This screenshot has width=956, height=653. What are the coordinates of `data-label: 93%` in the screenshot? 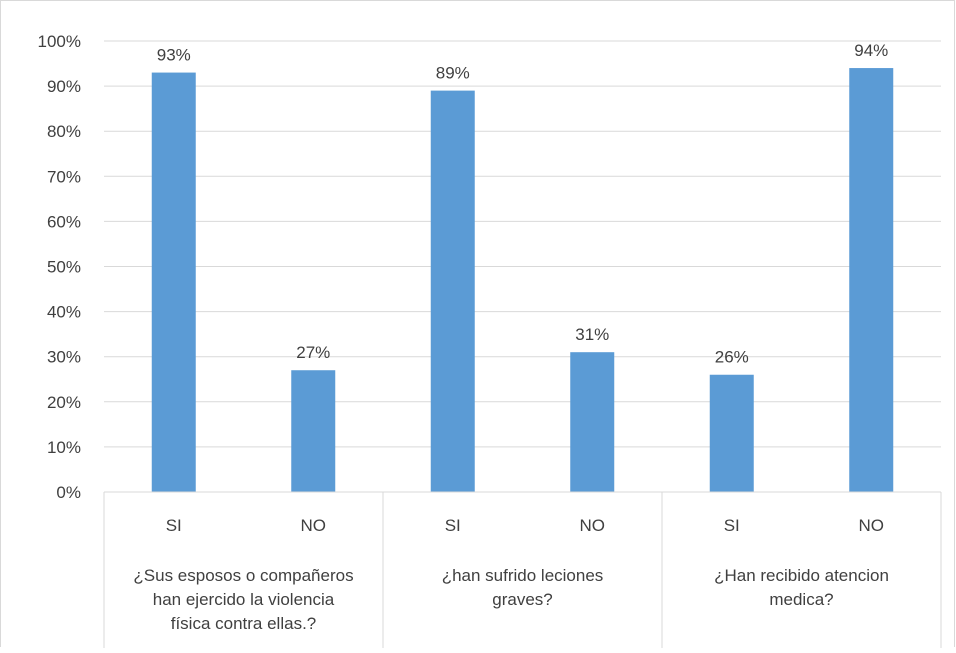 It's located at (174, 55).